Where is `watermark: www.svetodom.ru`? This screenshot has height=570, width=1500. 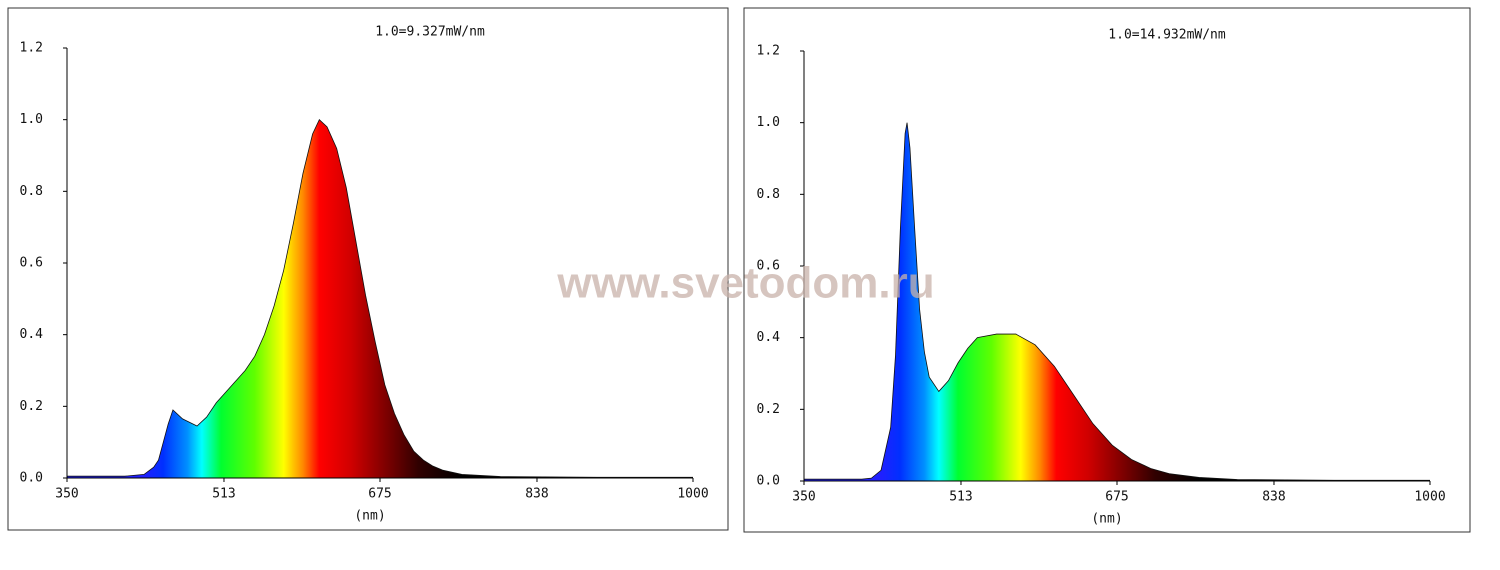
watermark: www.svetodom.ru is located at coordinates (745, 283).